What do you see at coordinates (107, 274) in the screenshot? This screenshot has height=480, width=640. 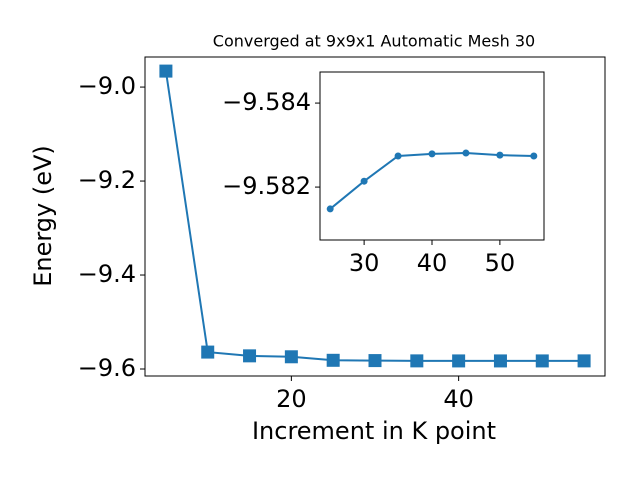 I see `y-tick-label: −9.4` at bounding box center [107, 274].